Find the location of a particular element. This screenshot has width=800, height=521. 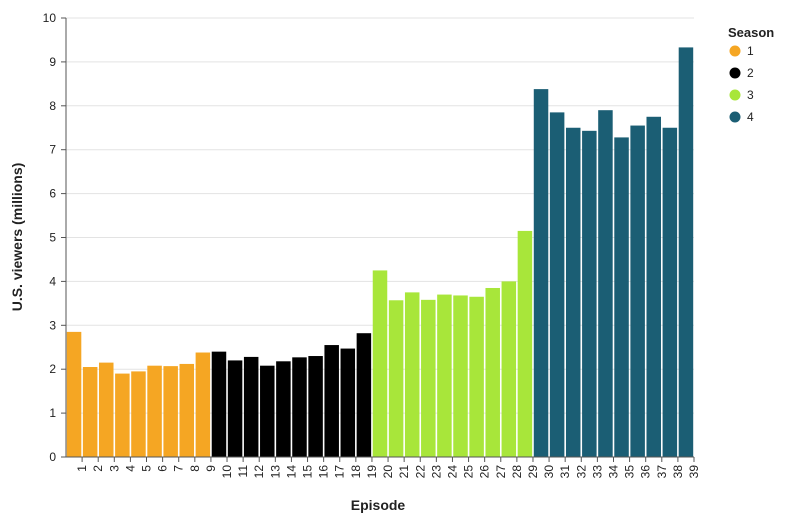

x-tick-label: 13 is located at coordinates (275, 472).